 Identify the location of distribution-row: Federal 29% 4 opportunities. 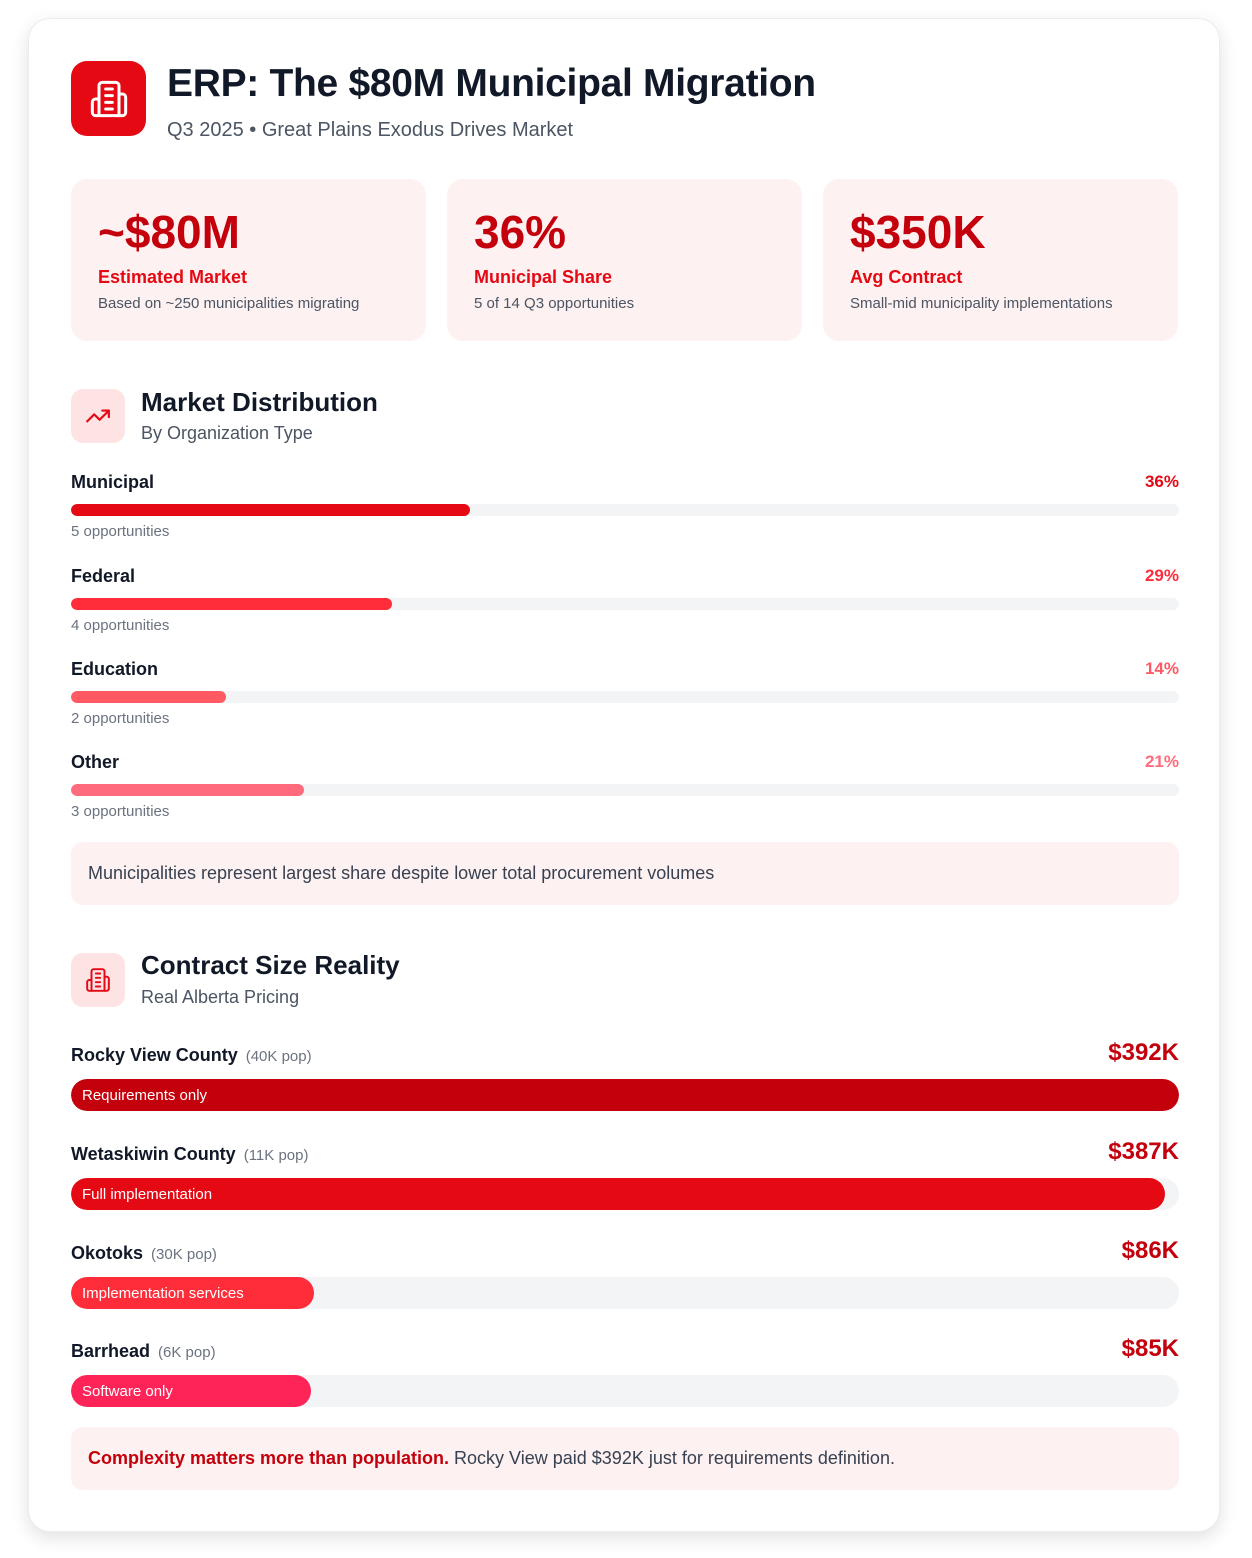
(625, 606).